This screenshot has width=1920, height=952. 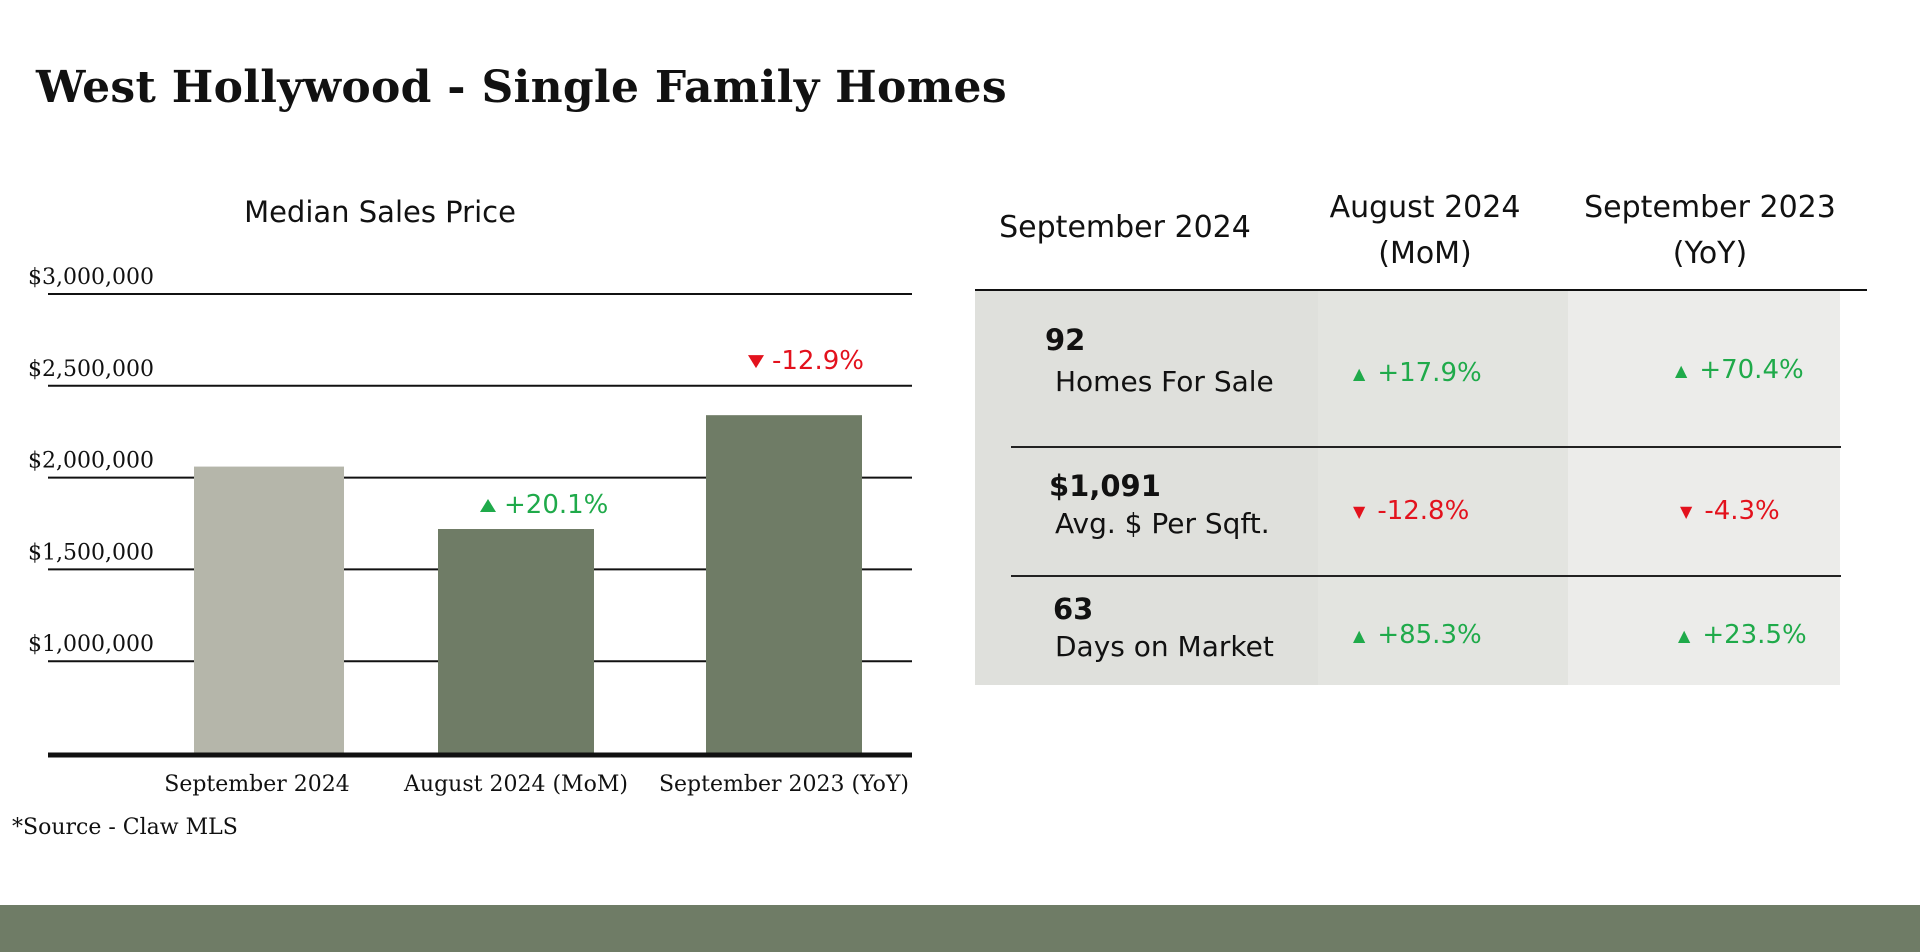 What do you see at coordinates (516, 641) in the screenshot?
I see `bar-august-2024-mom` at bounding box center [516, 641].